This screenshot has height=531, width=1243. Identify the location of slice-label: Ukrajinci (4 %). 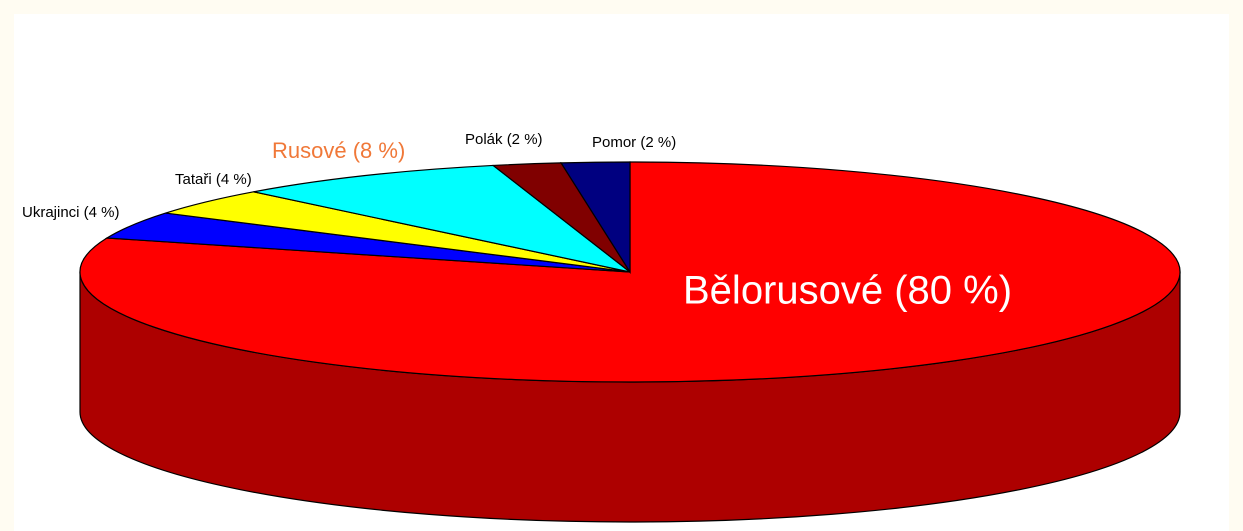
(71, 212).